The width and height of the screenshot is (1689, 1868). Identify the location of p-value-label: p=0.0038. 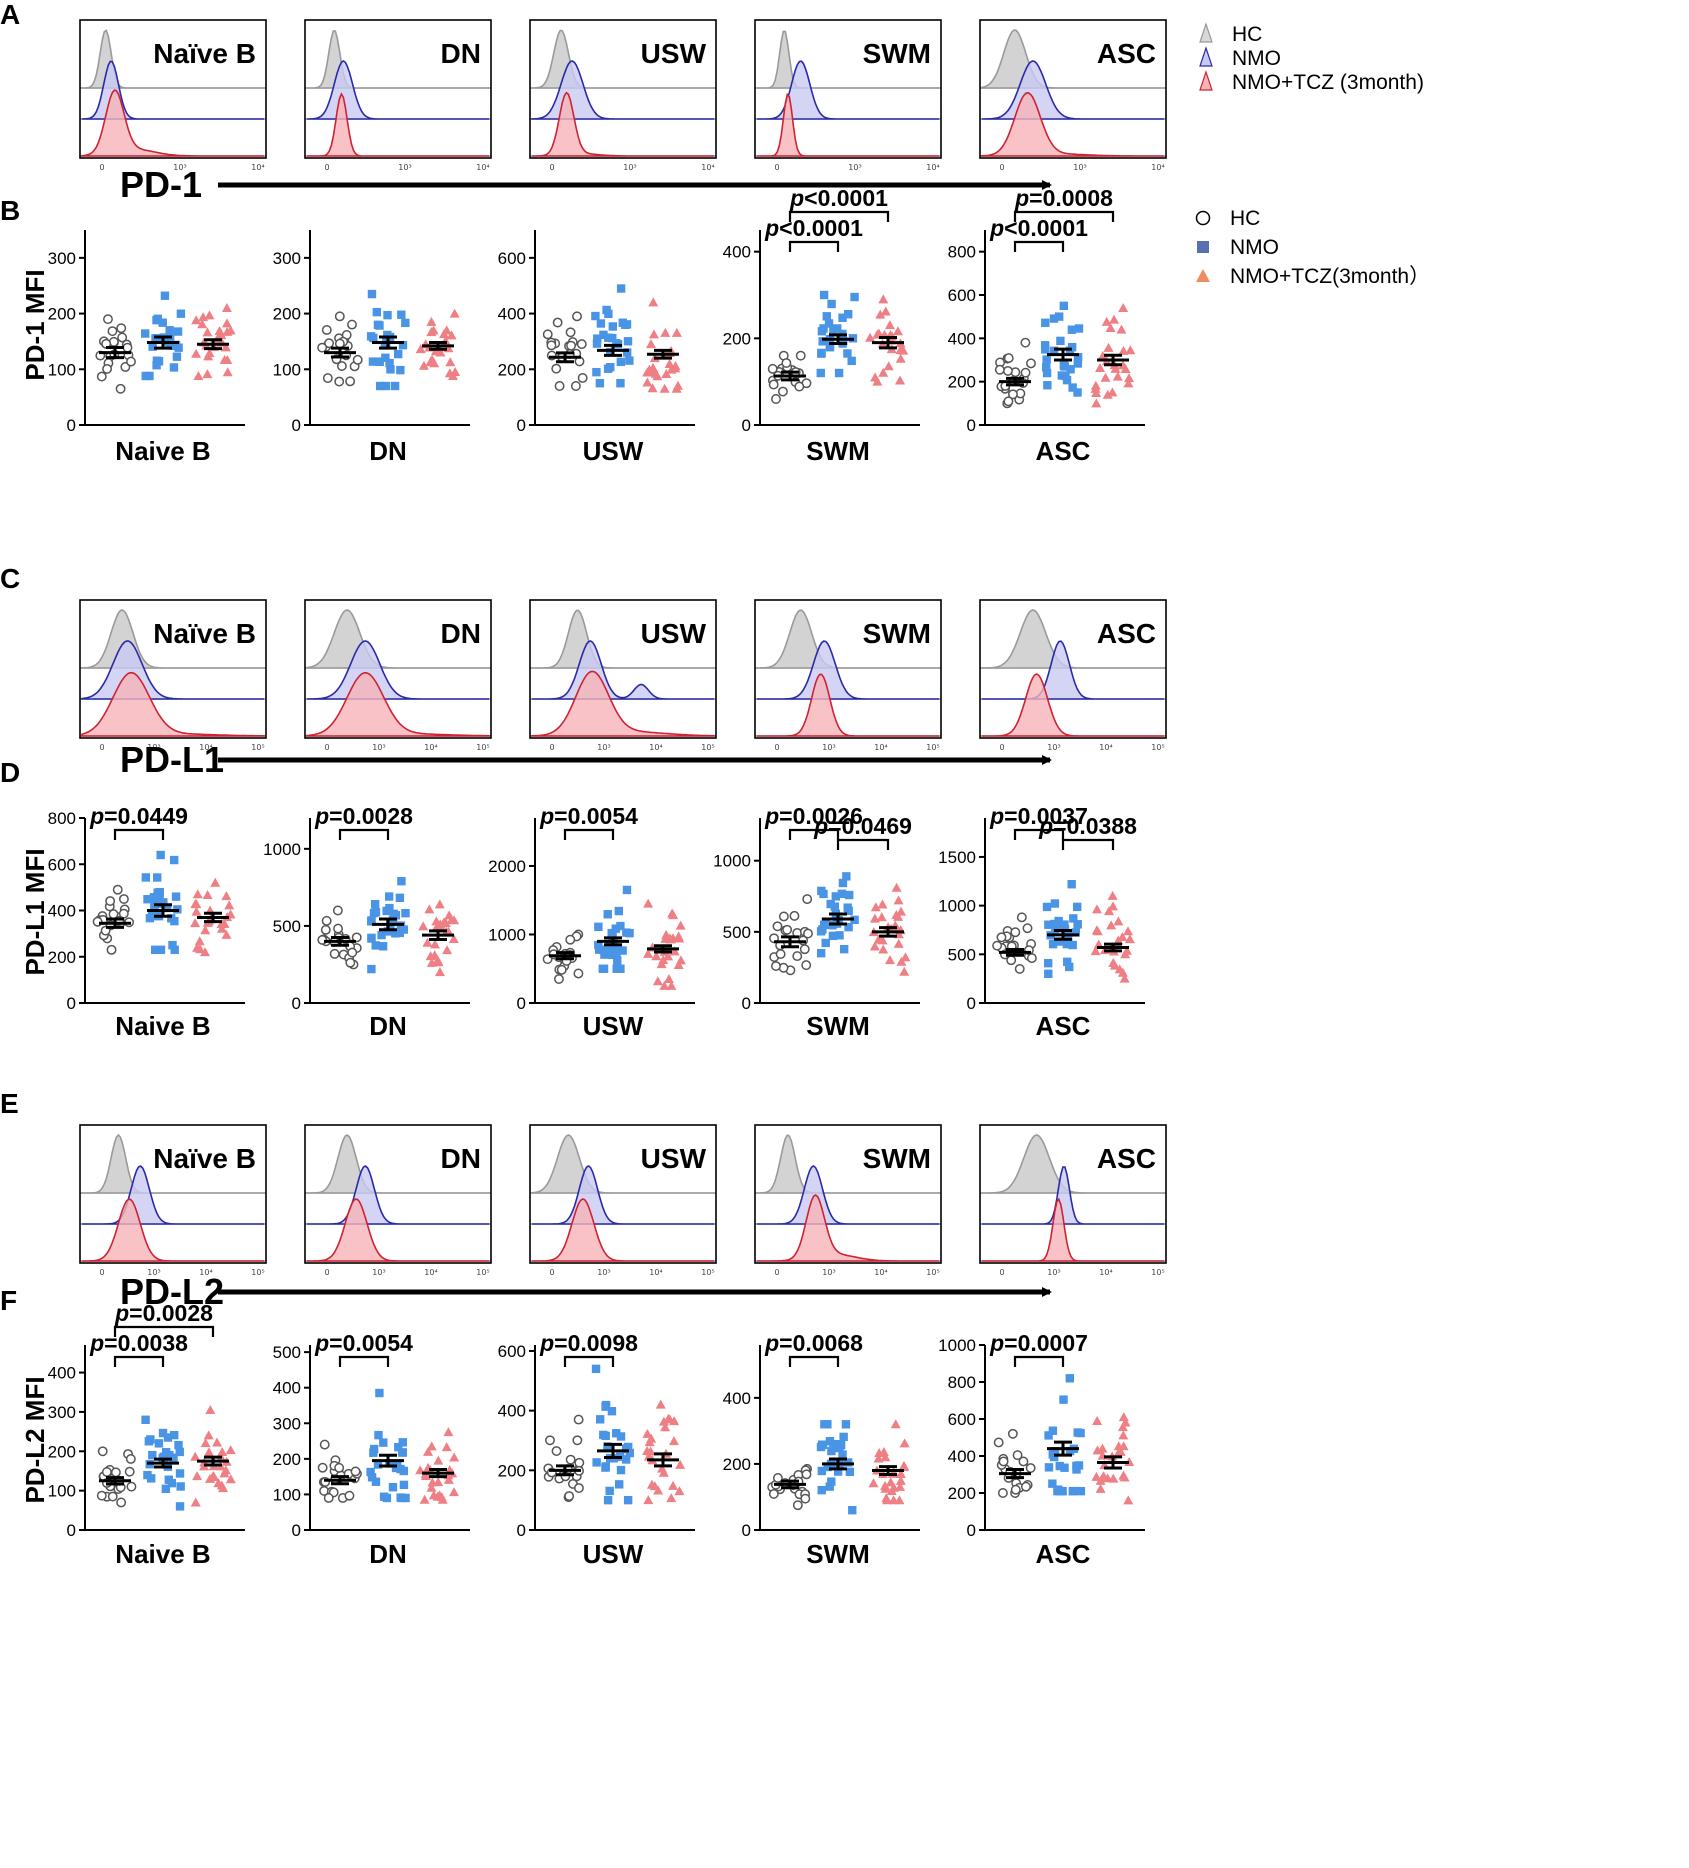
(138, 1343).